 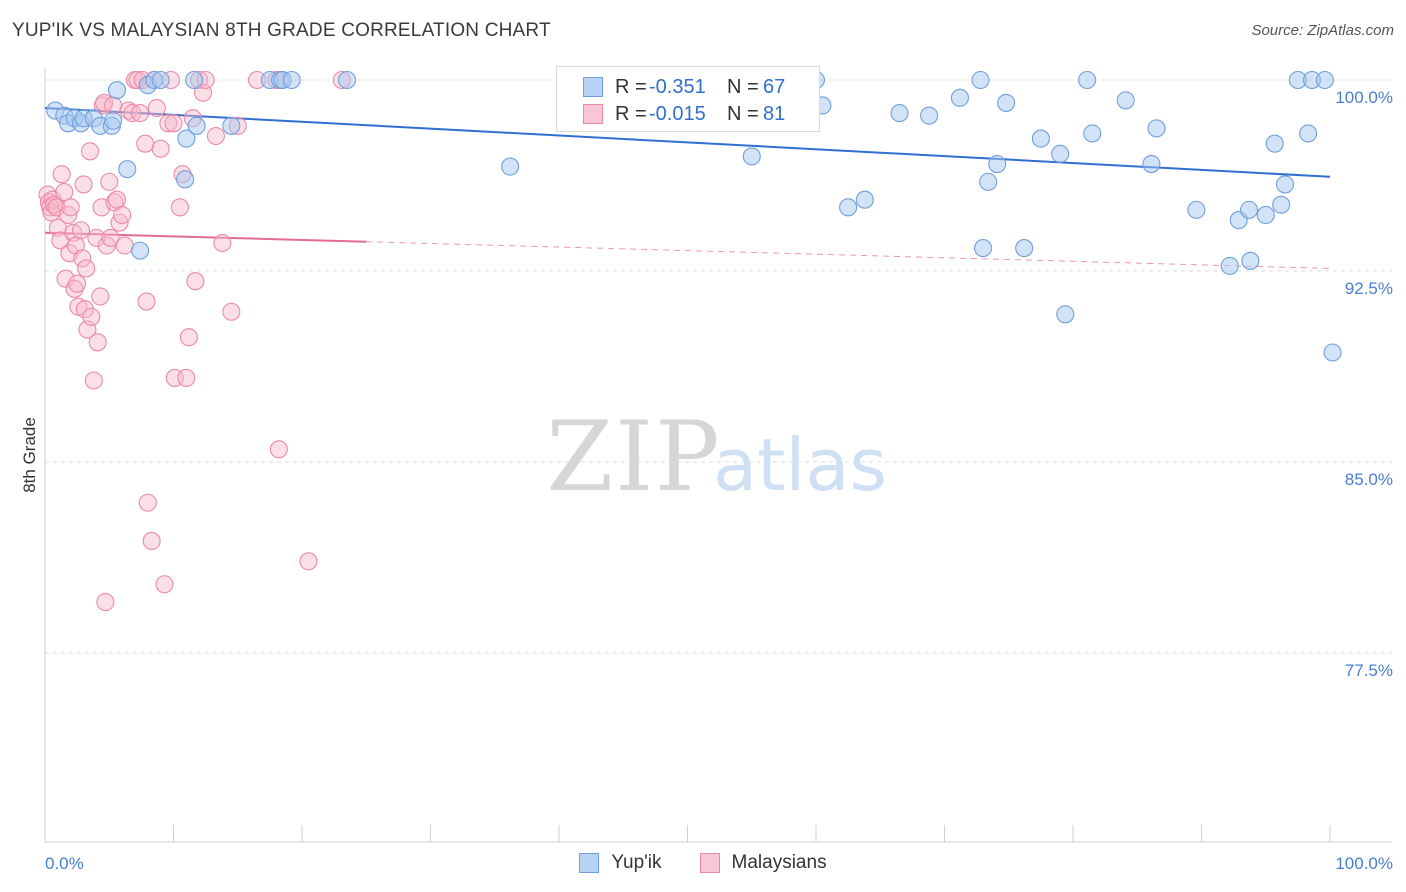 What do you see at coordinates (774, 113) in the screenshot?
I see `malaysians-n-value: 81` at bounding box center [774, 113].